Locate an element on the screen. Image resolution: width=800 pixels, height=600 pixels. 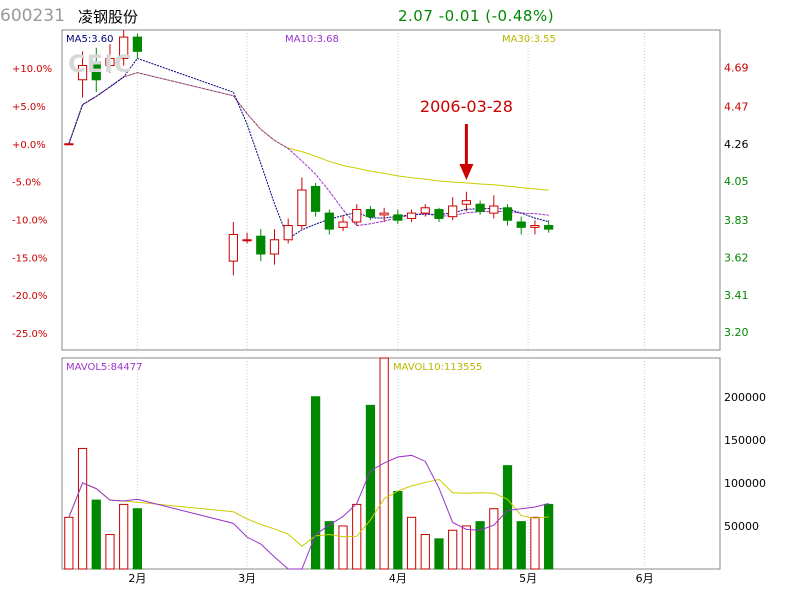
volume-tick-label: 100000 is located at coordinates (745, 483).